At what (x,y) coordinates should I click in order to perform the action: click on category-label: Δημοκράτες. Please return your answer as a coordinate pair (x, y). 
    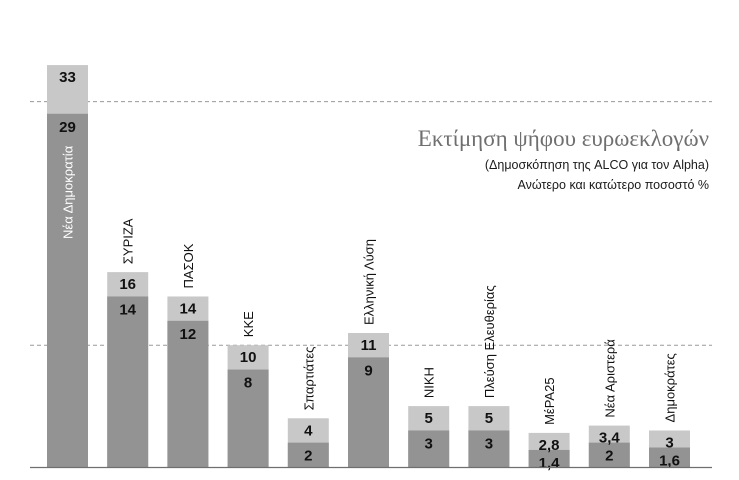
    Looking at the image, I should click on (670, 387).